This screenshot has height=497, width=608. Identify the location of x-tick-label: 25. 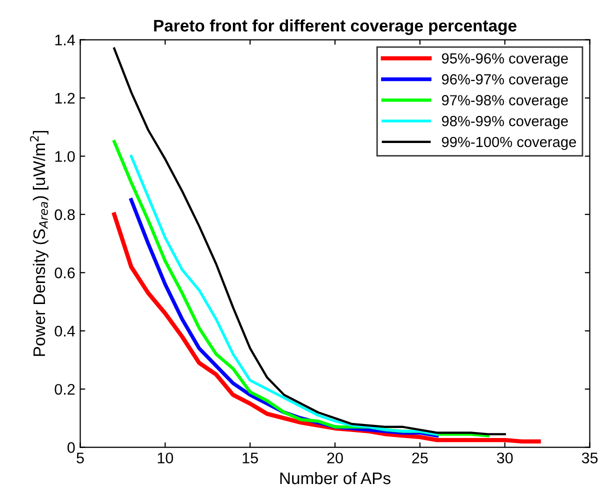
(420, 458).